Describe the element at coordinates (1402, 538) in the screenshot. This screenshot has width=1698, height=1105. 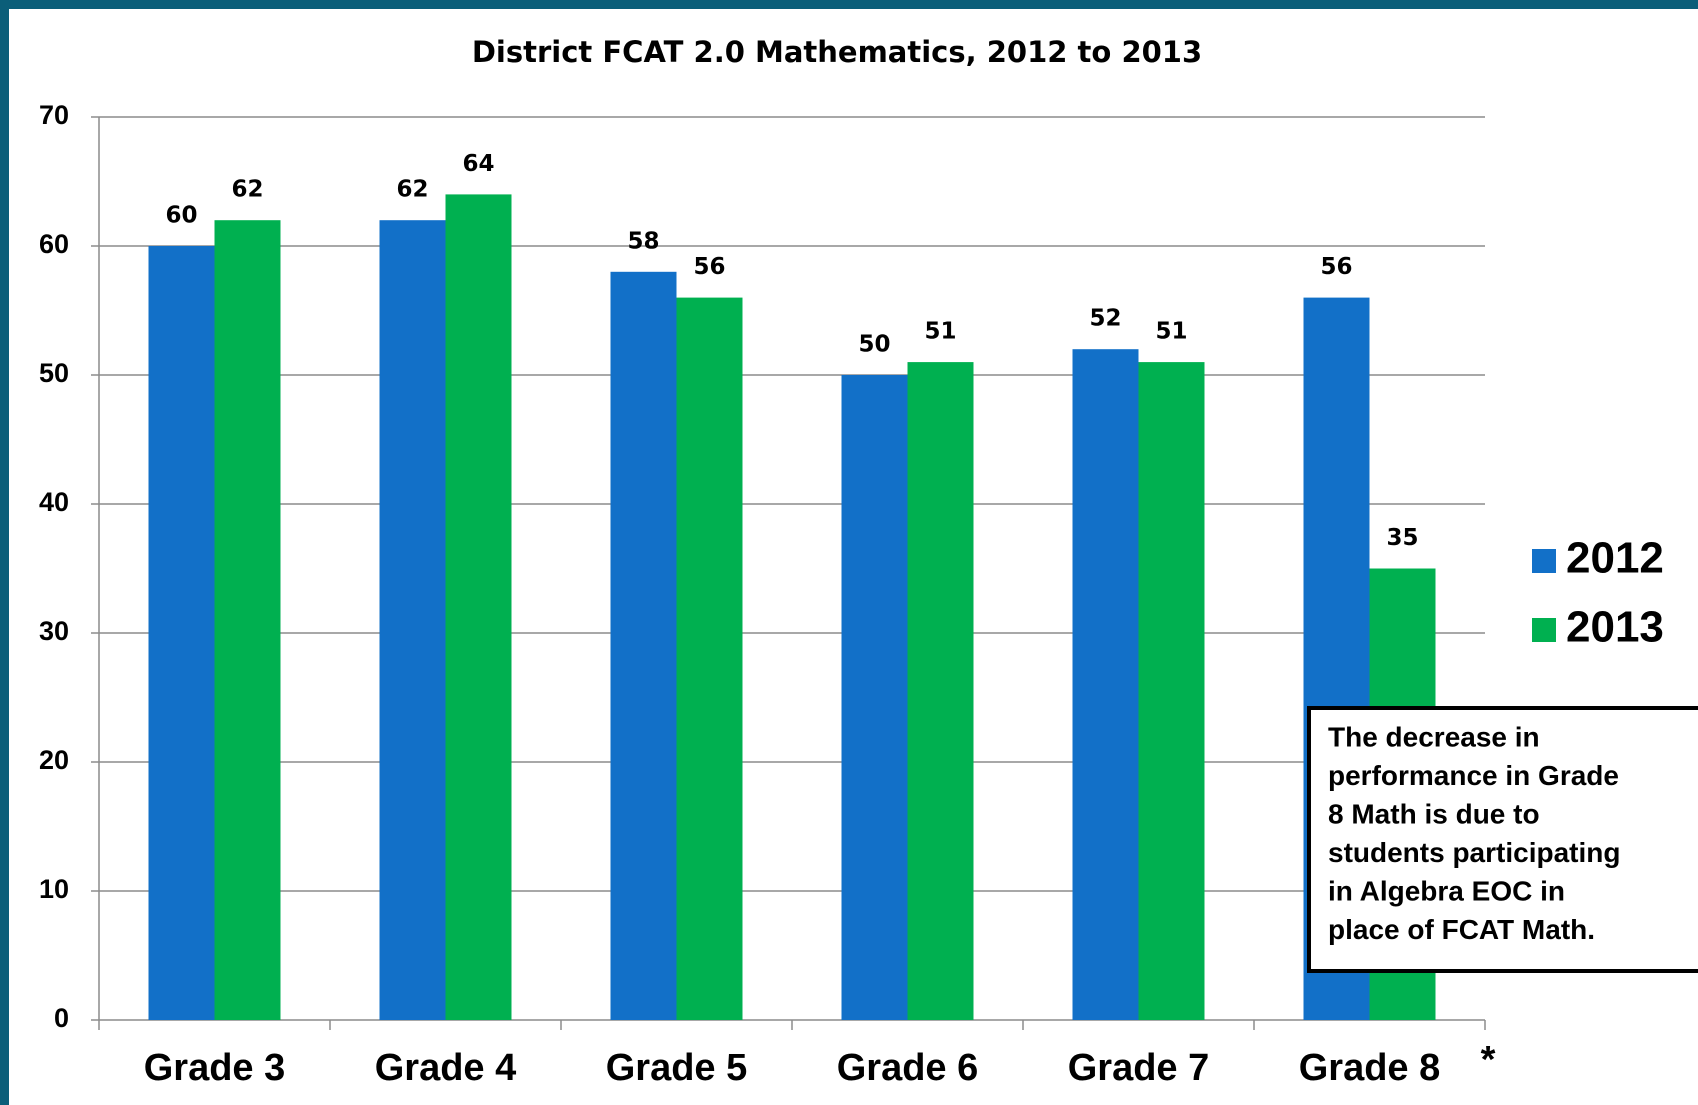
I see `data-label: 35` at that location.